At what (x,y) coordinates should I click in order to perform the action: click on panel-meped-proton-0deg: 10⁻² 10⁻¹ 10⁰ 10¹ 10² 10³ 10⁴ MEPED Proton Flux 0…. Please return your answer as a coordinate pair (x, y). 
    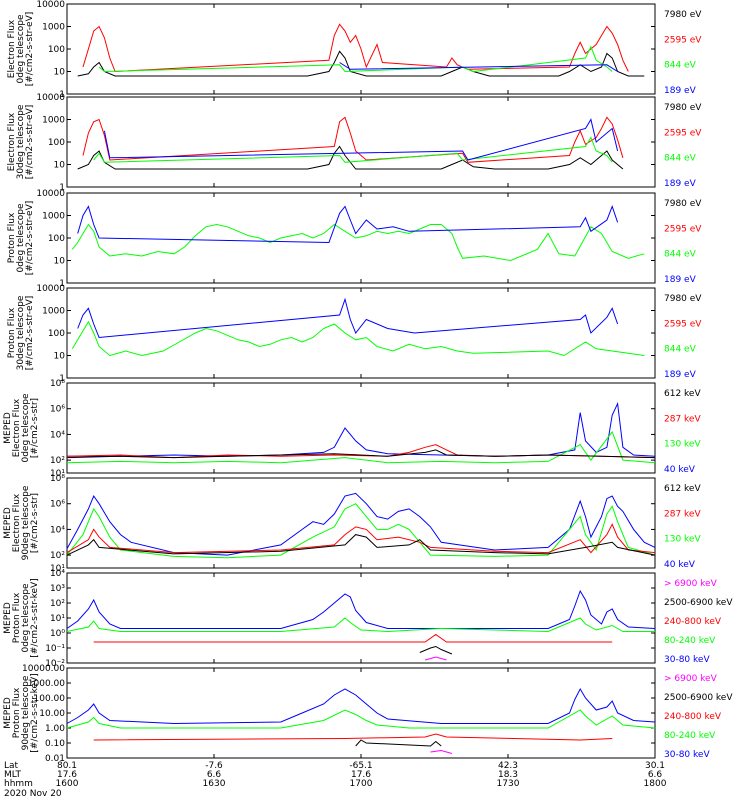
    Looking at the image, I should click on (368, 619).